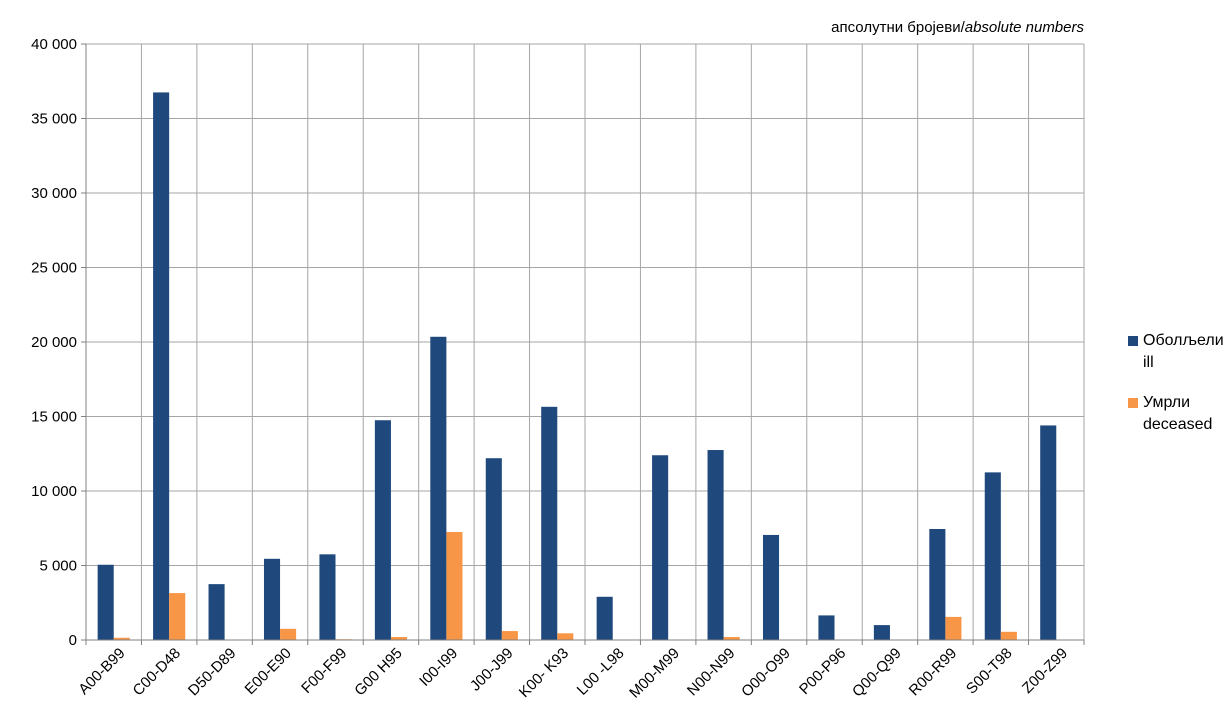 The height and width of the screenshot is (716, 1225). I want to click on unit-label-italic: absolute numbers, so click(1025, 27).